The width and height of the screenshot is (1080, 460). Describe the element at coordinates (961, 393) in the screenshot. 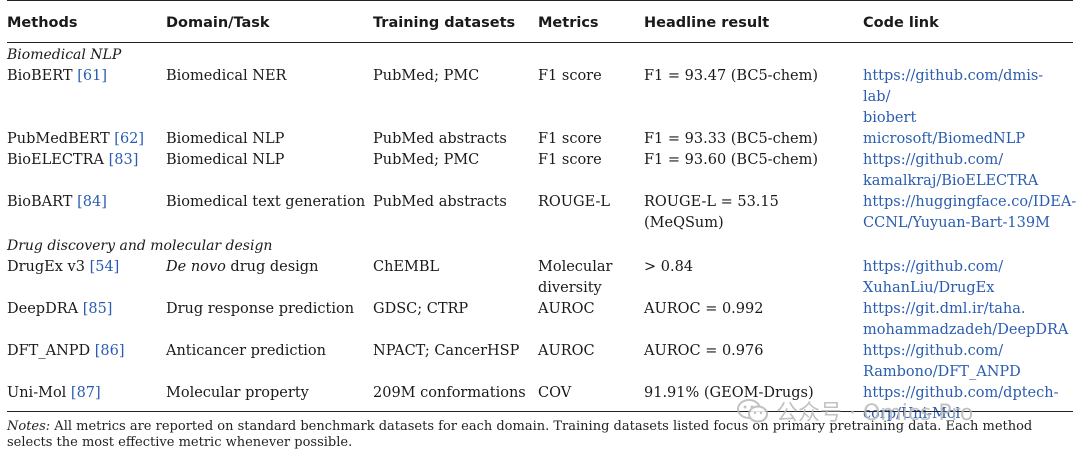

I see `code-link: https://github.com/dptech-` at that location.